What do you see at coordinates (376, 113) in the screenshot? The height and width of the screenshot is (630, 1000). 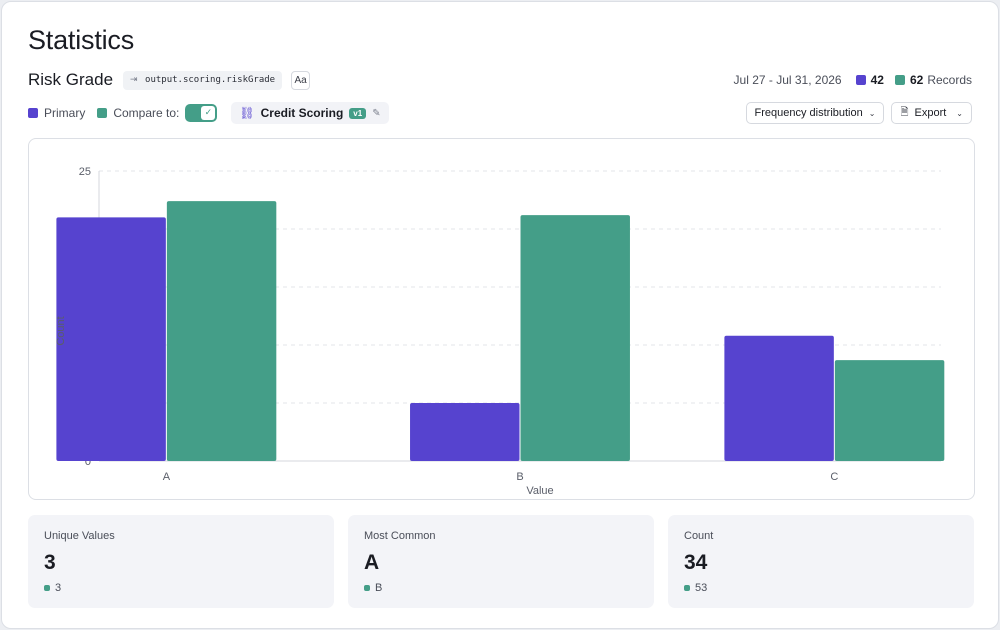 I see `pencil-icon: ✎` at bounding box center [376, 113].